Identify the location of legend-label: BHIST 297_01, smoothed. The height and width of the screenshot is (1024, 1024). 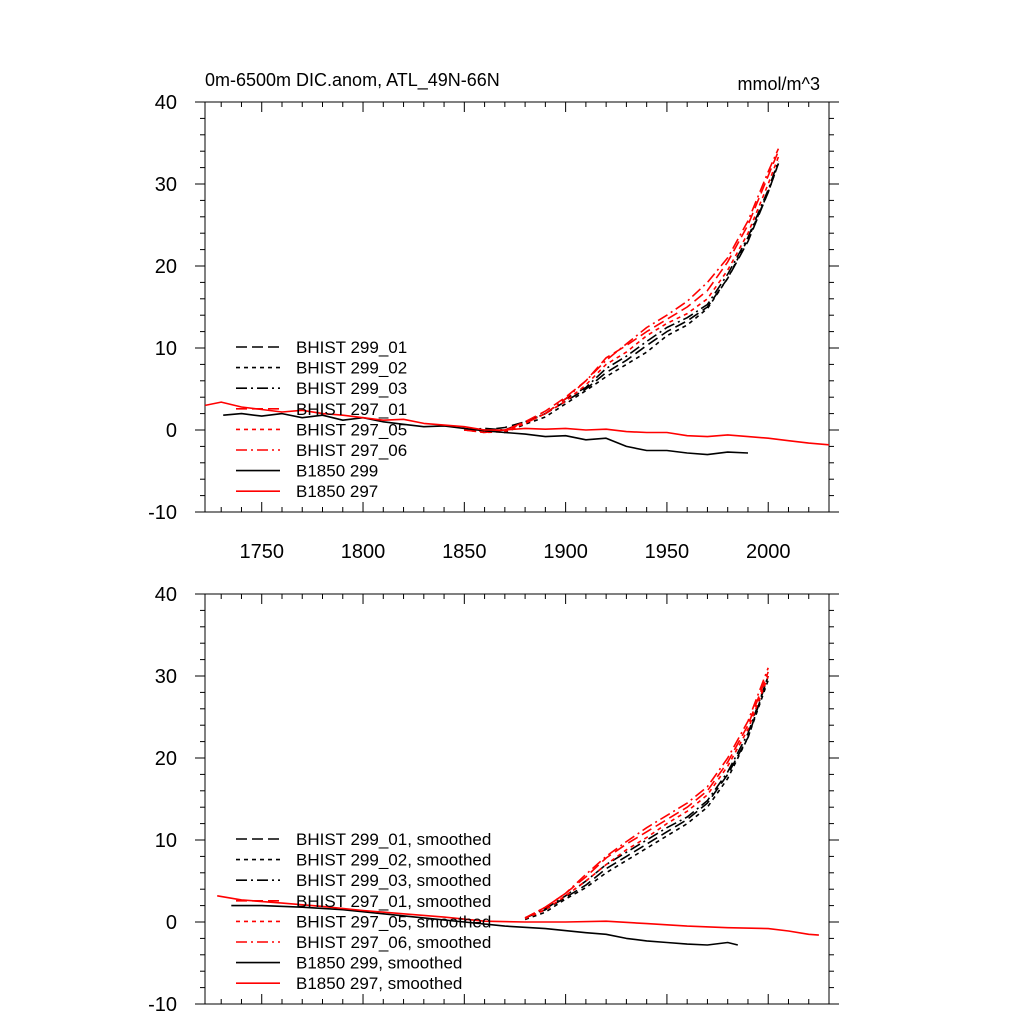
(393, 901).